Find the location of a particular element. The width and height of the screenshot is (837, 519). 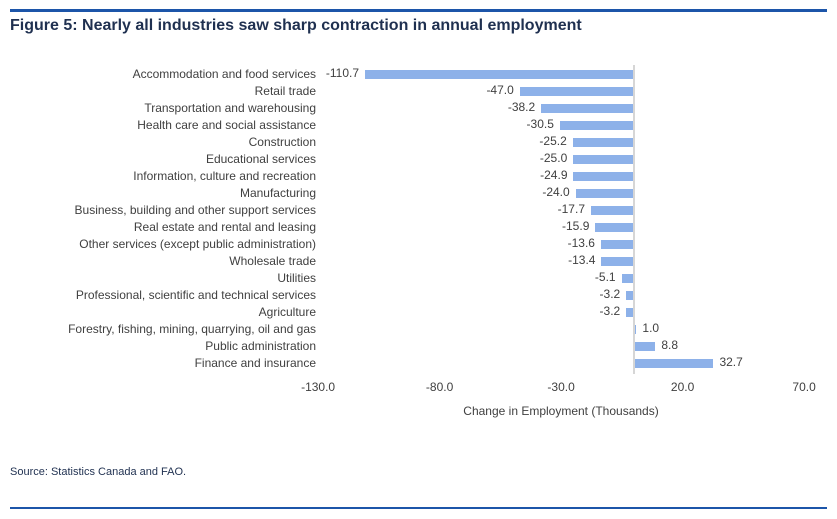

category-label: Manufacturing is located at coordinates (277, 193).